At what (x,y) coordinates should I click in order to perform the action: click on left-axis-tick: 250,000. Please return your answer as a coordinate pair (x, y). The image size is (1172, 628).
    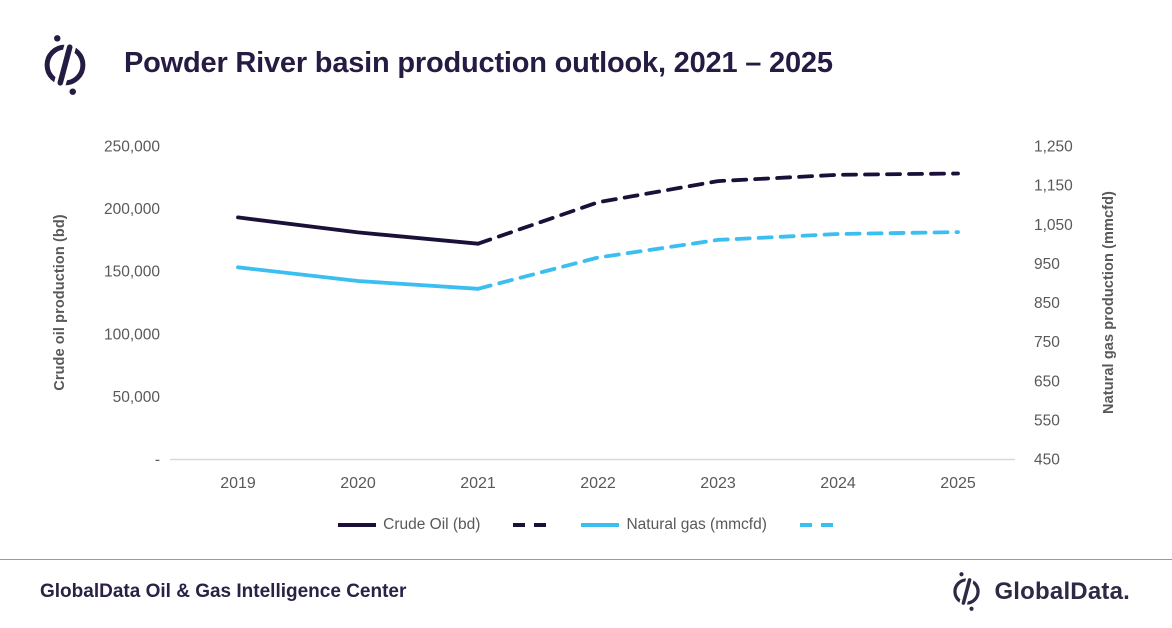
    Looking at the image, I should click on (132, 147).